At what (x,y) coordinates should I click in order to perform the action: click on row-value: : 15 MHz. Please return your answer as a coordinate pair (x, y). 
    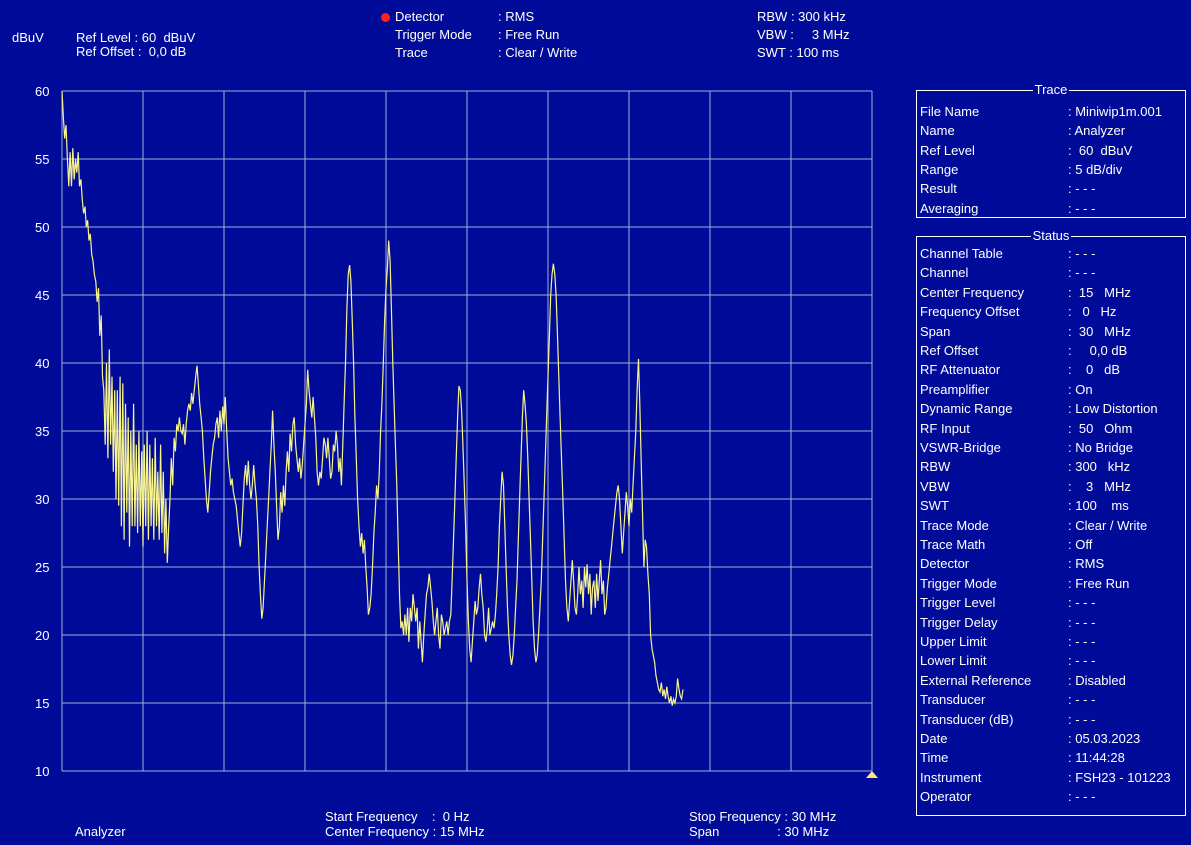
    Looking at the image, I should click on (1099, 292).